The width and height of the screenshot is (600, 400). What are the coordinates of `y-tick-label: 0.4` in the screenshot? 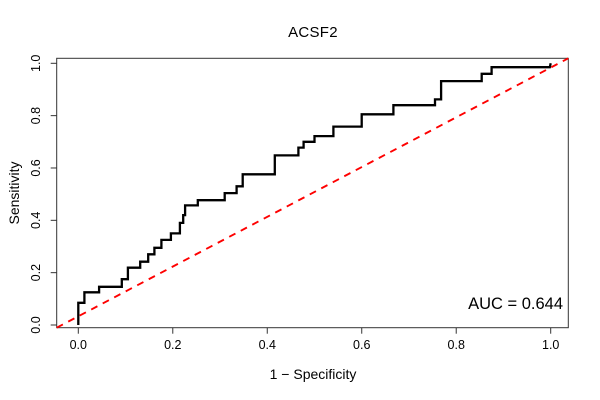 It's located at (36, 220).